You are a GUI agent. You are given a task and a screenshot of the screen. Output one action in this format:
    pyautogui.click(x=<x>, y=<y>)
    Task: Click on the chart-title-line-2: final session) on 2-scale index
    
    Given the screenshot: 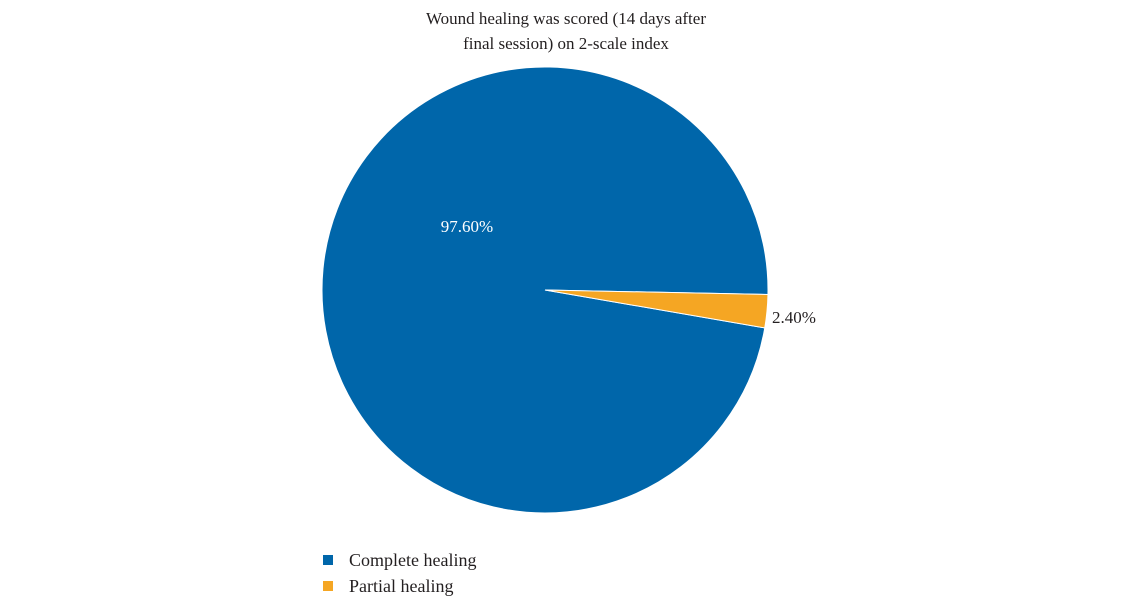 What is the action you would take?
    pyautogui.click(x=566, y=43)
    